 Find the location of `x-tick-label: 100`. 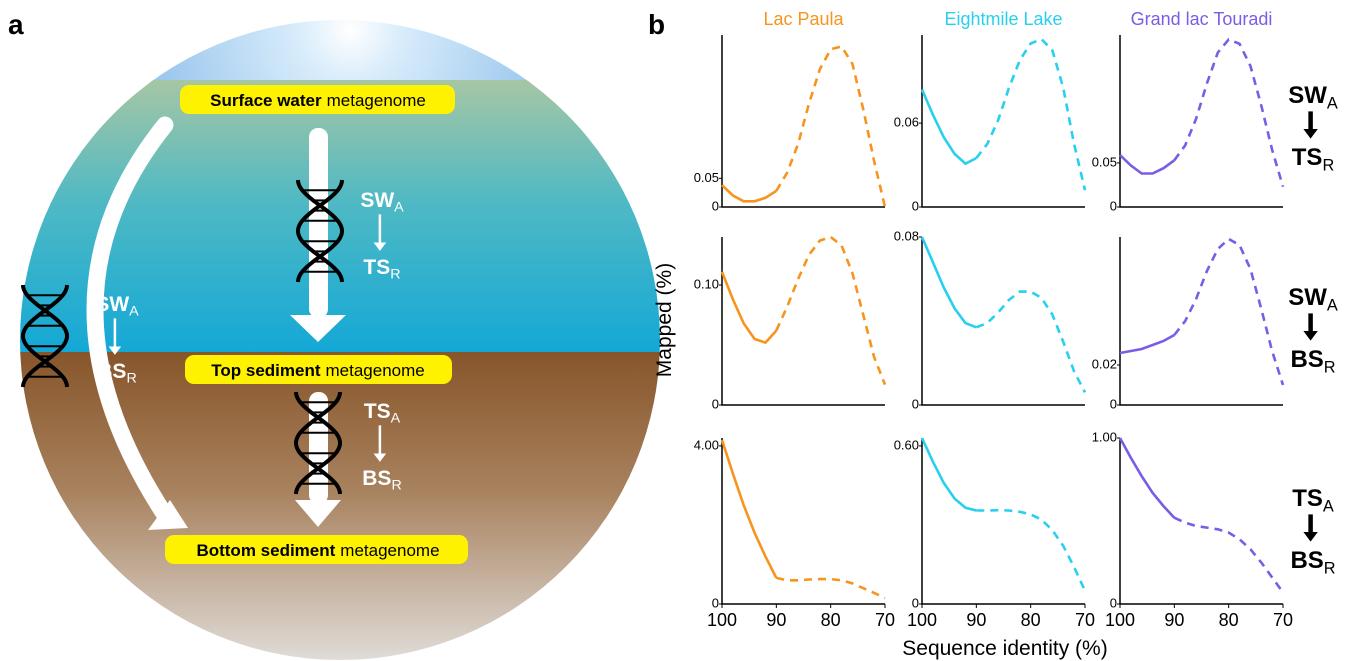

x-tick-label: 100 is located at coordinates (722, 620).